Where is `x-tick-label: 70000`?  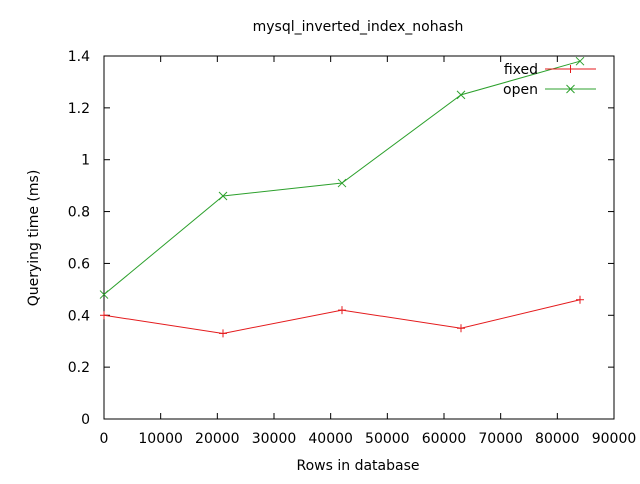
x-tick-label: 70000 is located at coordinates (500, 439).